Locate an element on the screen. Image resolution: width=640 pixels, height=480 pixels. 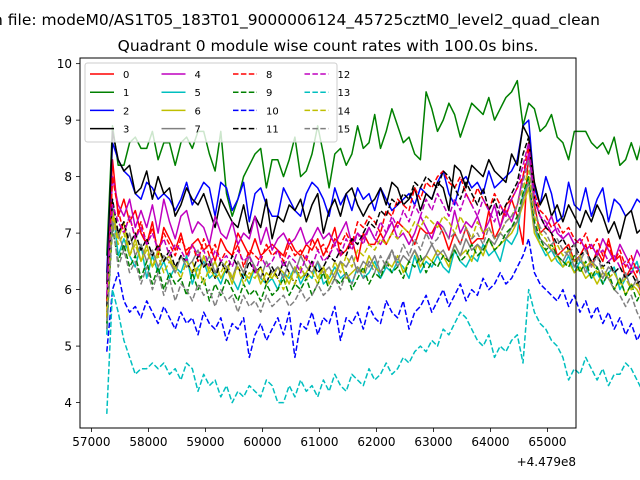
legend-label: 6 is located at coordinates (198, 111).